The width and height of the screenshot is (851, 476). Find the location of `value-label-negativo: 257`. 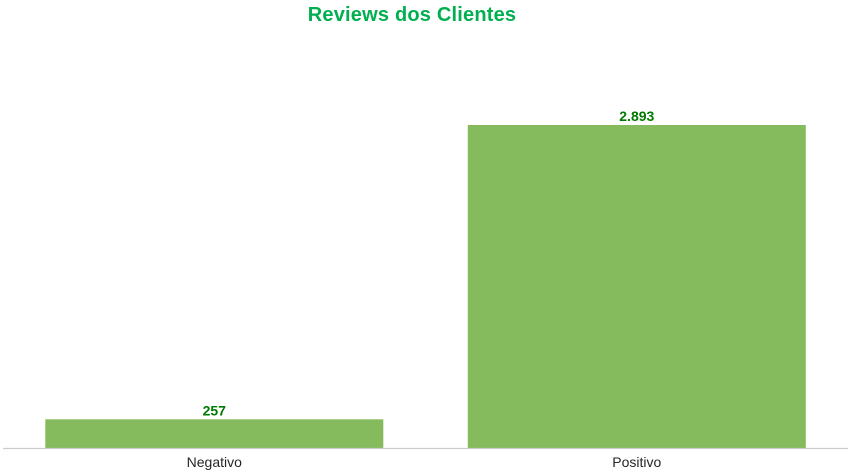

value-label-negativo: 257 is located at coordinates (215, 410).